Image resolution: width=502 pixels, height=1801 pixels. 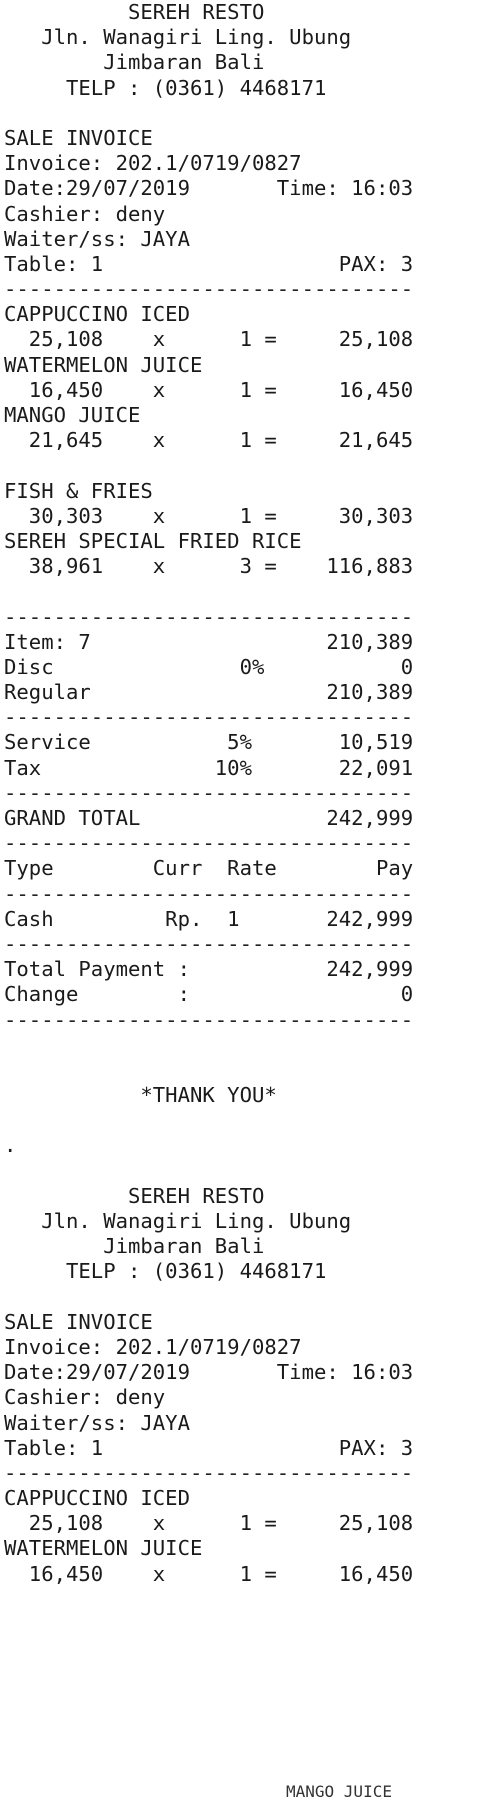 I want to click on receipt-line: 38,961 x 3 = 116,883, so click(x=209, y=566).